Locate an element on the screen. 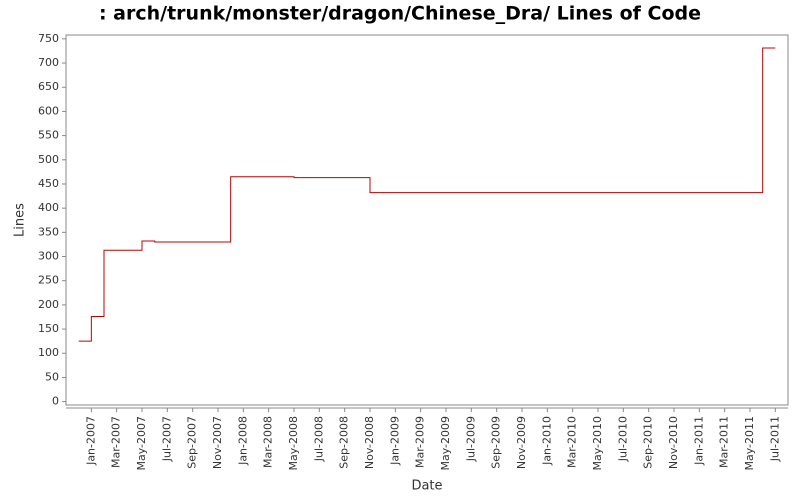 The height and width of the screenshot is (500, 800). y-tick-label: 400 is located at coordinates (48, 207).